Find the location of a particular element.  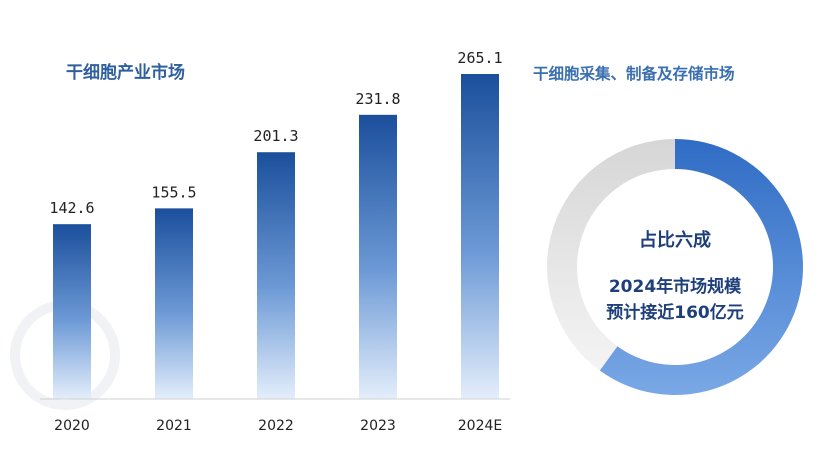

bar-2024E is located at coordinates (480, 236).